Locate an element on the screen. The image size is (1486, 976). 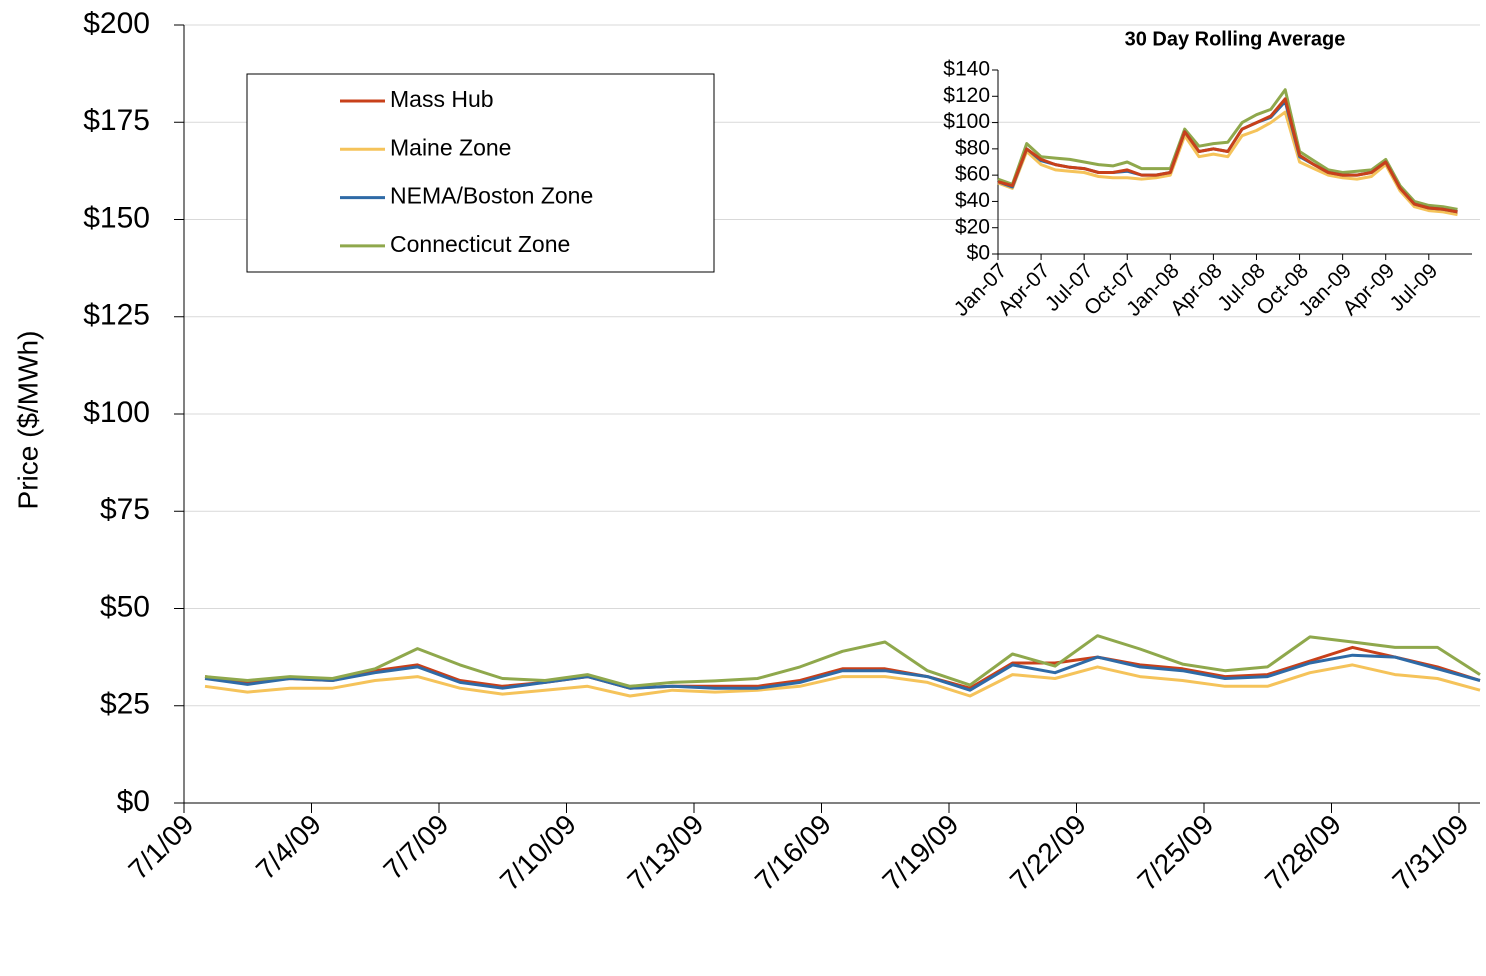
x-tick-label: 7/28/09 is located at coordinates (1303, 853).